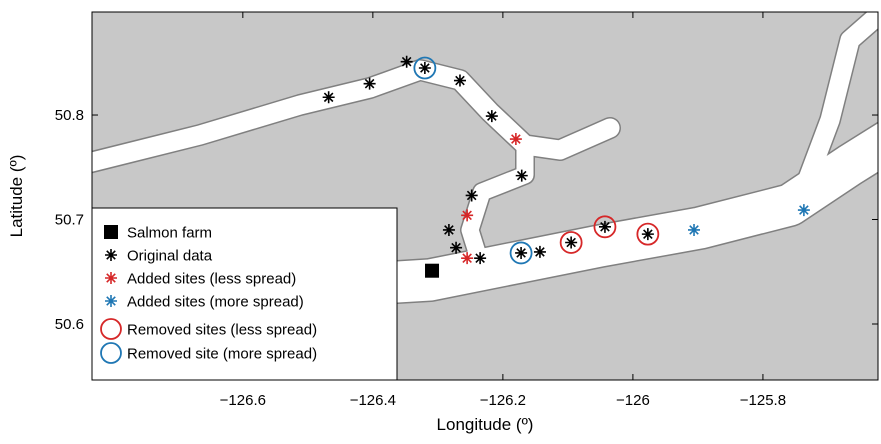 The width and height of the screenshot is (881, 444). I want to click on x-axis-label: Longitude (º), so click(485, 424).